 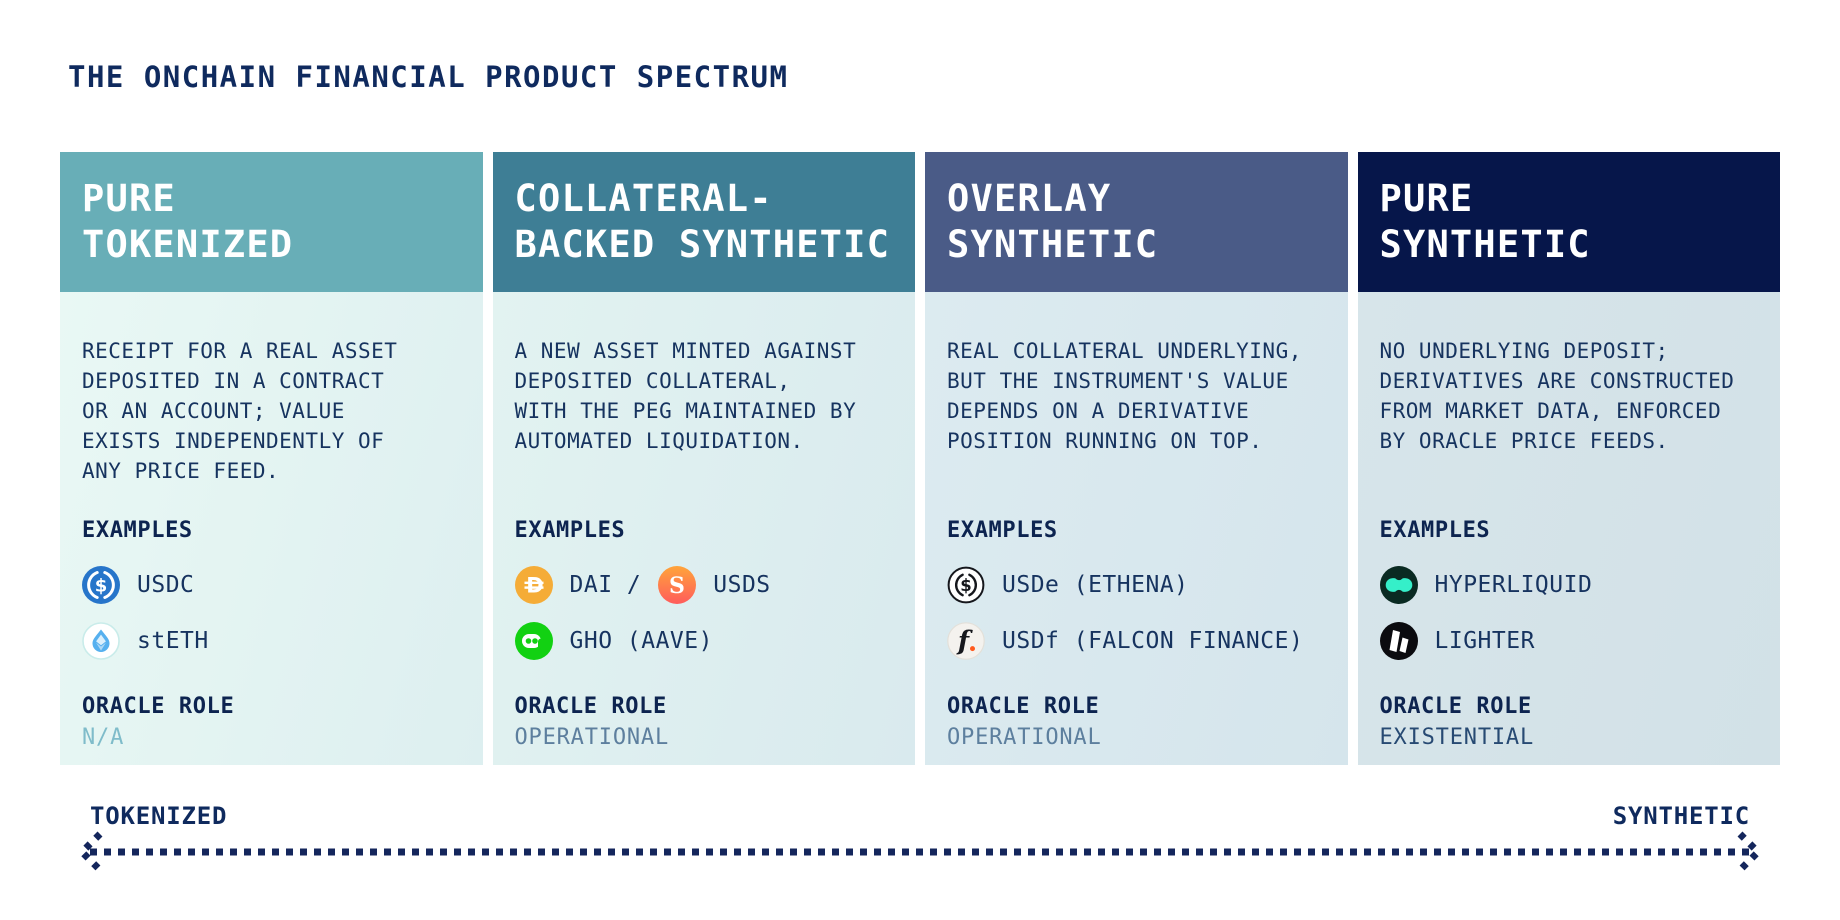 I want to click on token-label: GHO (AAVE), so click(x=641, y=641).